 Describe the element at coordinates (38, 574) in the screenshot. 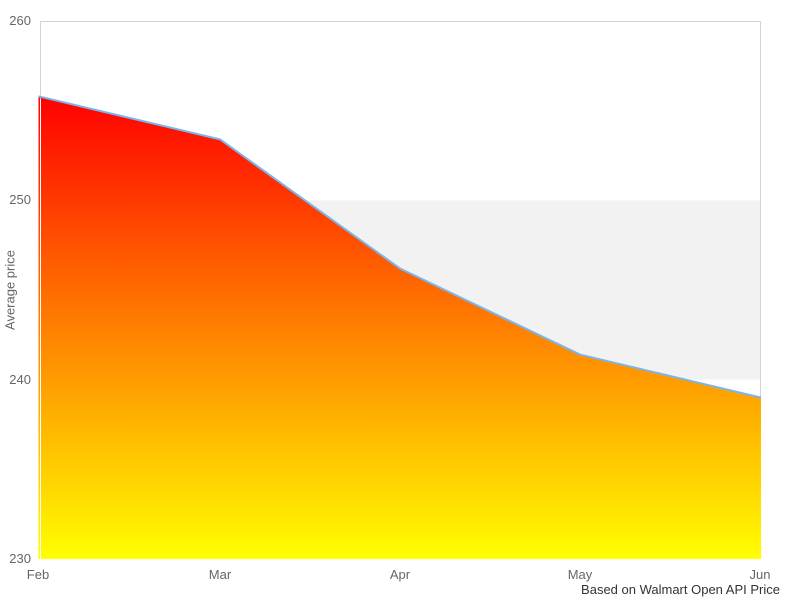

I see `x-tick-label: Feb` at that location.